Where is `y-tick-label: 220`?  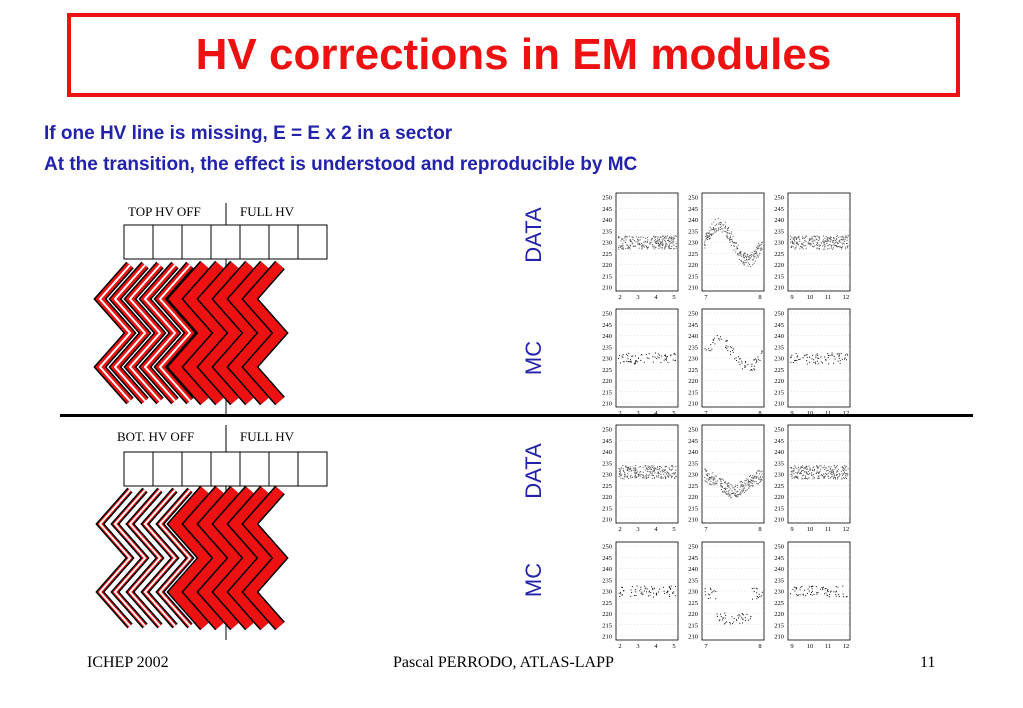 y-tick-label: 220 is located at coordinates (693, 265).